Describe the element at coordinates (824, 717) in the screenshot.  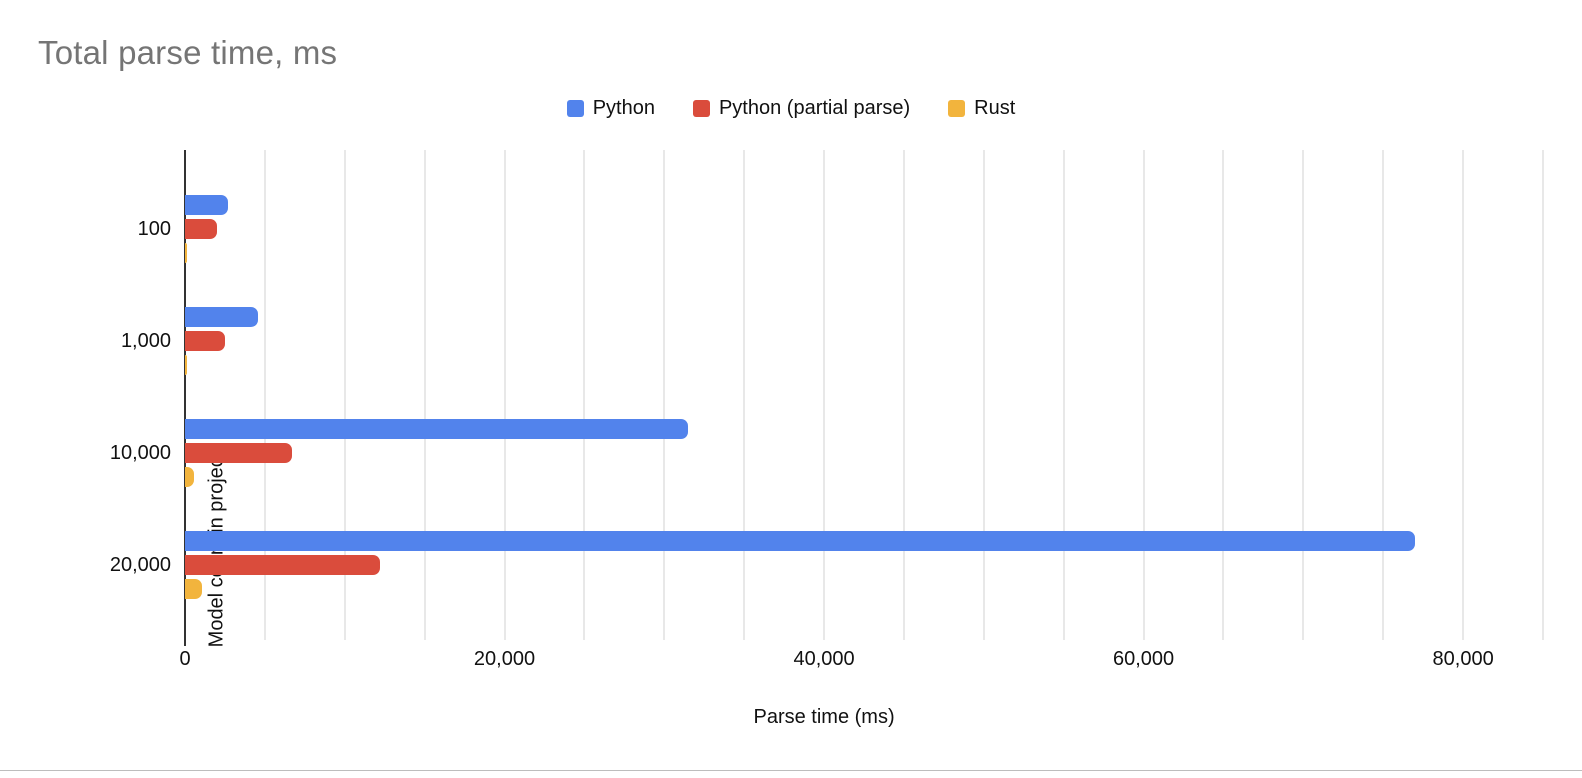
I see `x-axis-title: Parse time (ms)` at that location.